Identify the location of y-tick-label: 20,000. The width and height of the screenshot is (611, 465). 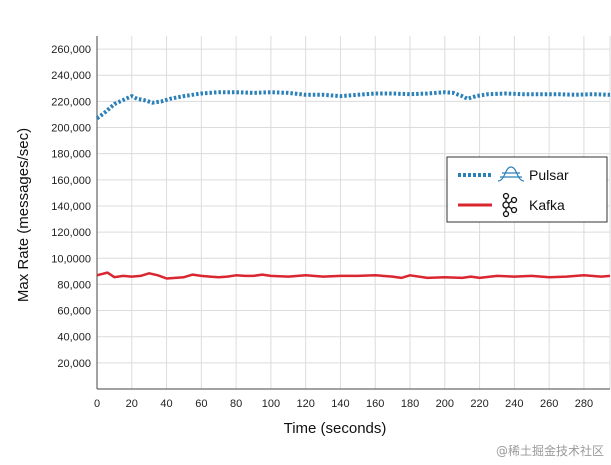
(74, 364).